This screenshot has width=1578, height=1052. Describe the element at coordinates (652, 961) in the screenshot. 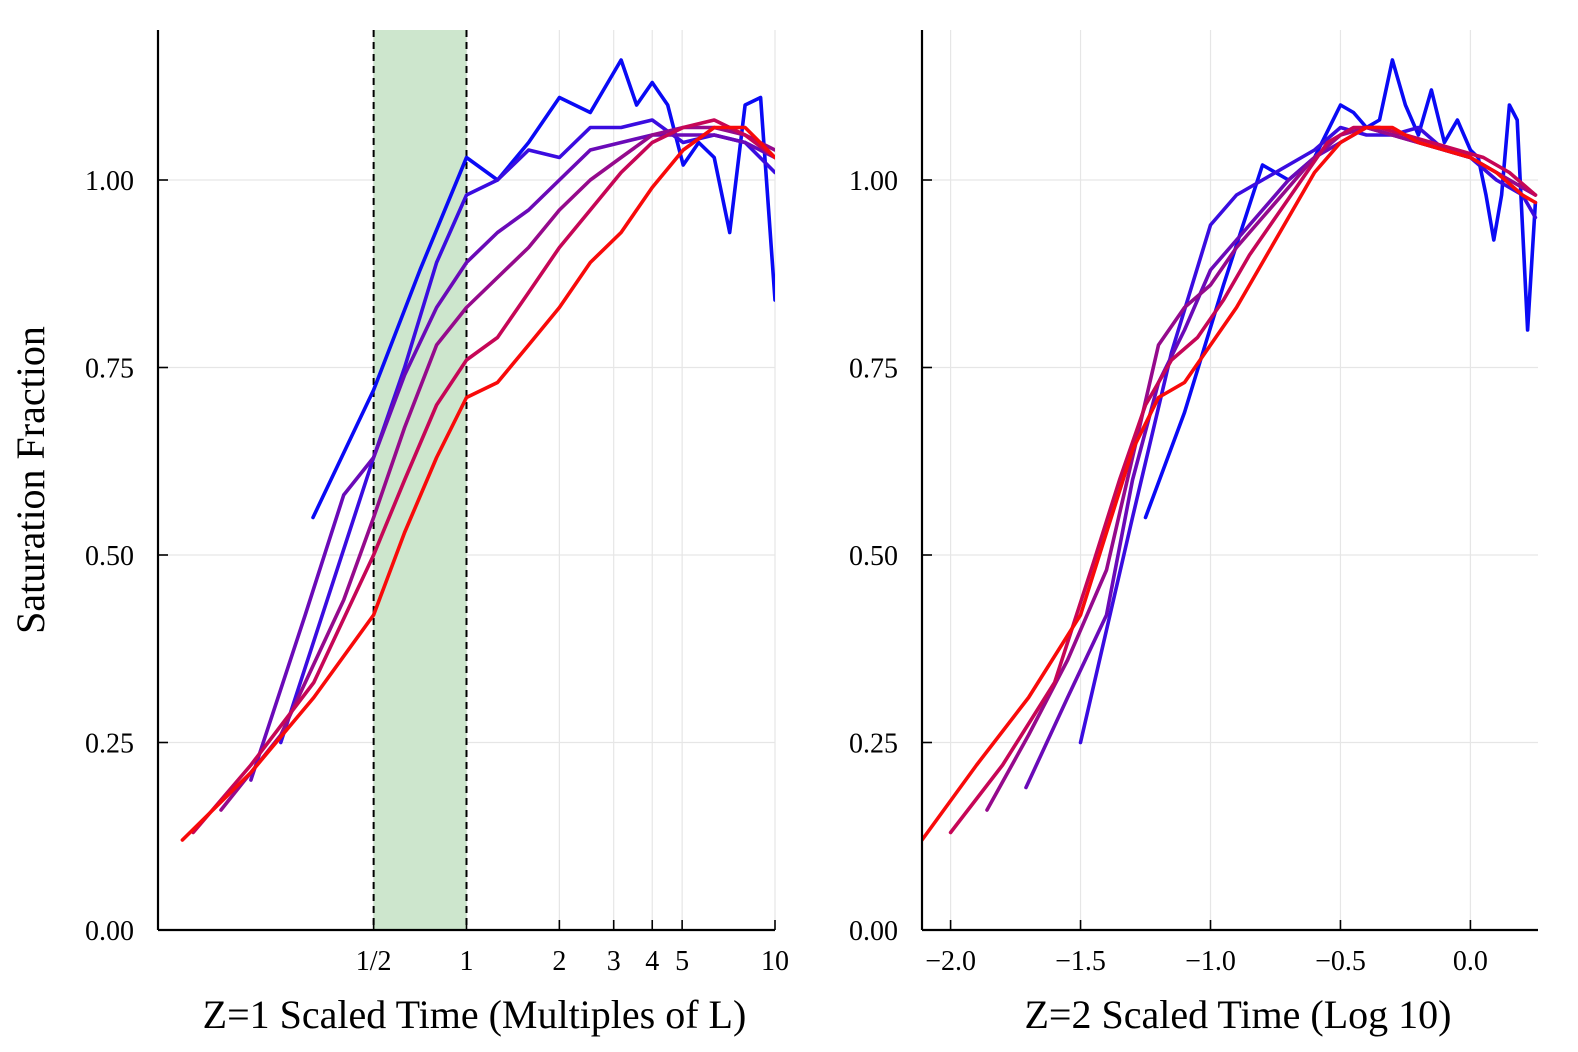

I see `x-tick-label: 4` at that location.